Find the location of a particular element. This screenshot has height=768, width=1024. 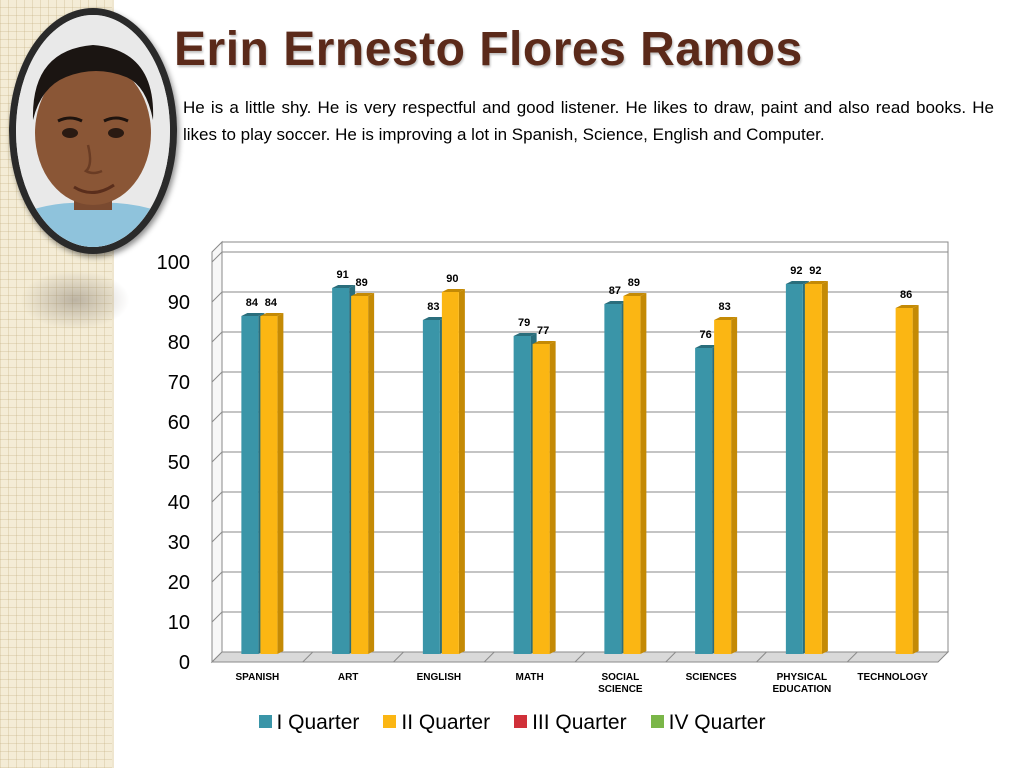

data-label: 76 is located at coordinates (706, 335).